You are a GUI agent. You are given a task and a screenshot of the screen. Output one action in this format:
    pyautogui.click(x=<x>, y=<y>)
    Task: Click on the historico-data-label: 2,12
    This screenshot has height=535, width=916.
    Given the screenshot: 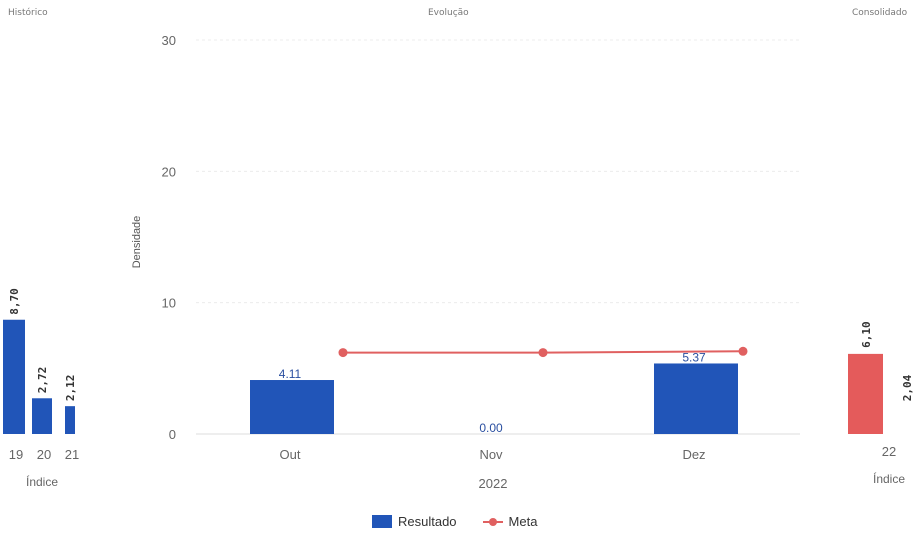 What is the action you would take?
    pyautogui.click(x=70, y=388)
    